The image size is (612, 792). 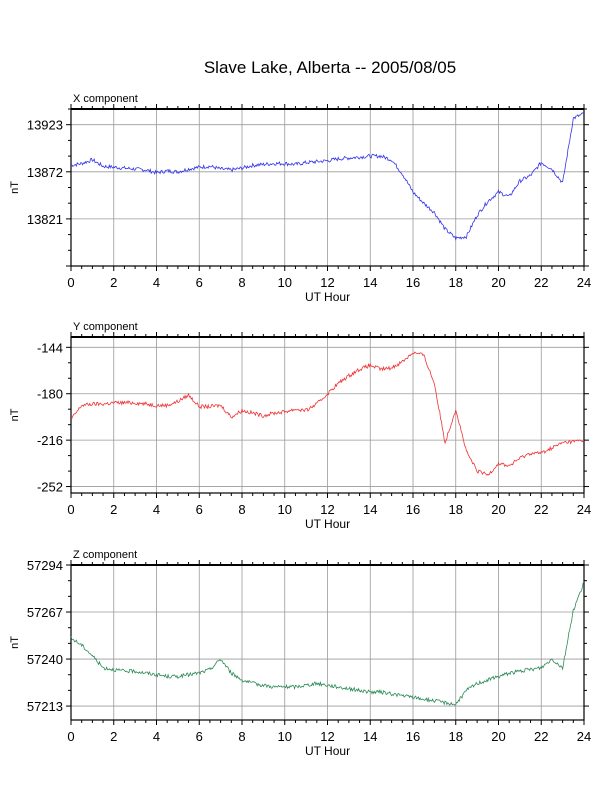 I want to click on chart-3-xlabel: UT Hour, so click(x=327, y=751).